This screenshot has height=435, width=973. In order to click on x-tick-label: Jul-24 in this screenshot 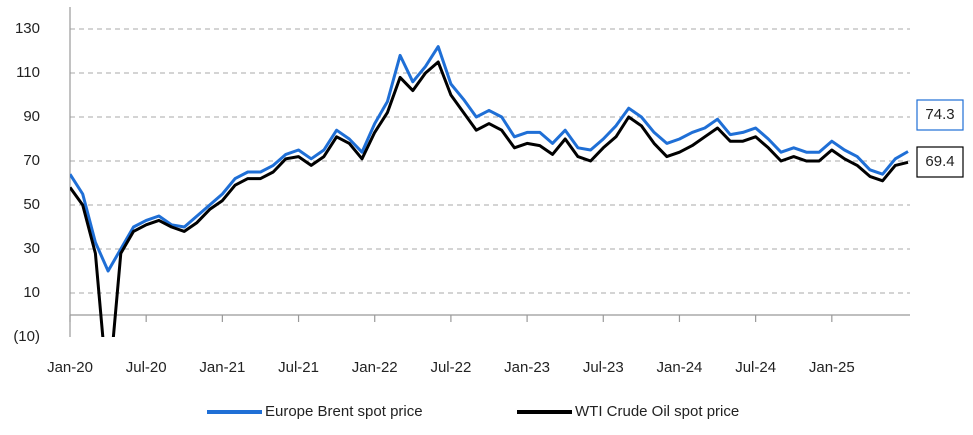, I will do `click(755, 367)`.